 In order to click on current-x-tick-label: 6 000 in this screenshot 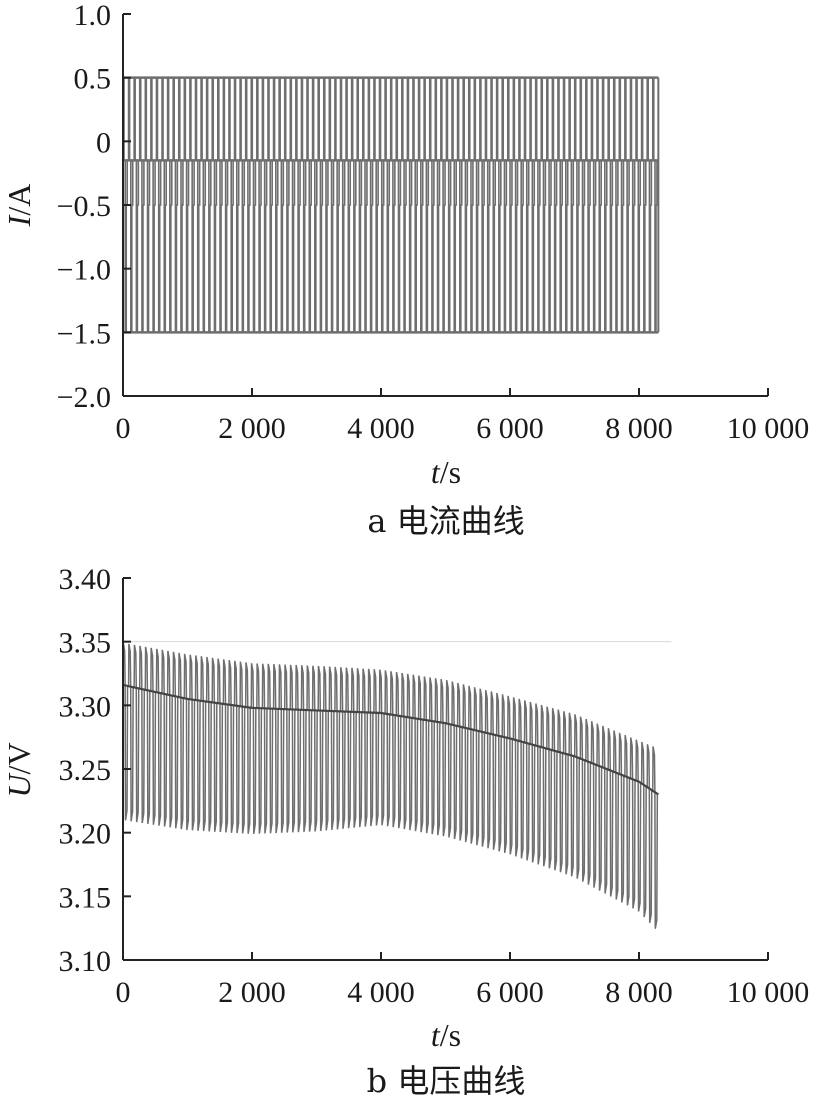, I will do `click(510, 428)`.